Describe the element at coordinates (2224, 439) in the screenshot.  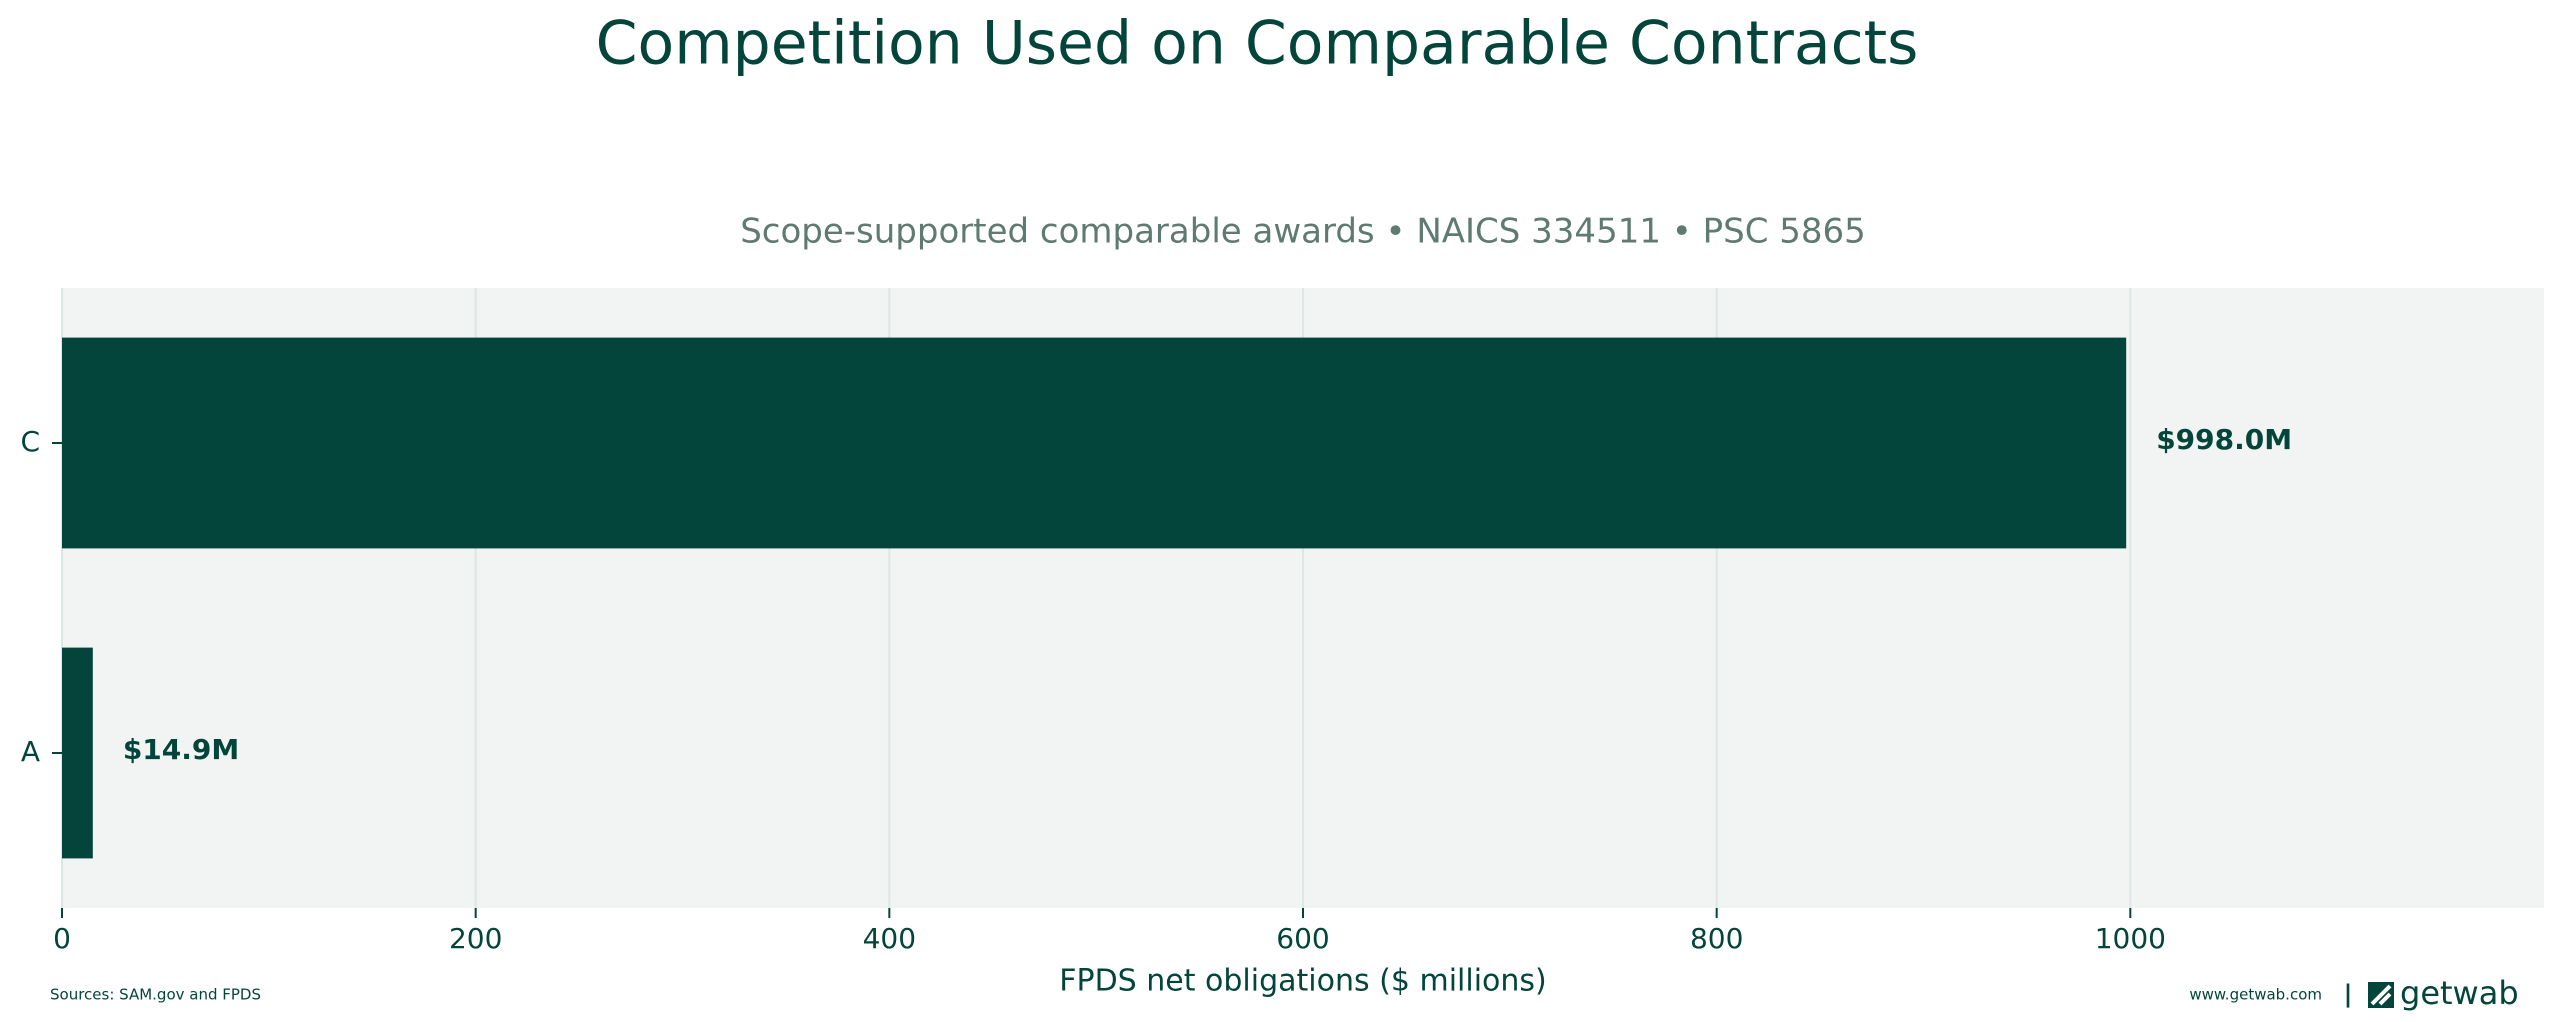
I see `value-label: $998.0M` at that location.